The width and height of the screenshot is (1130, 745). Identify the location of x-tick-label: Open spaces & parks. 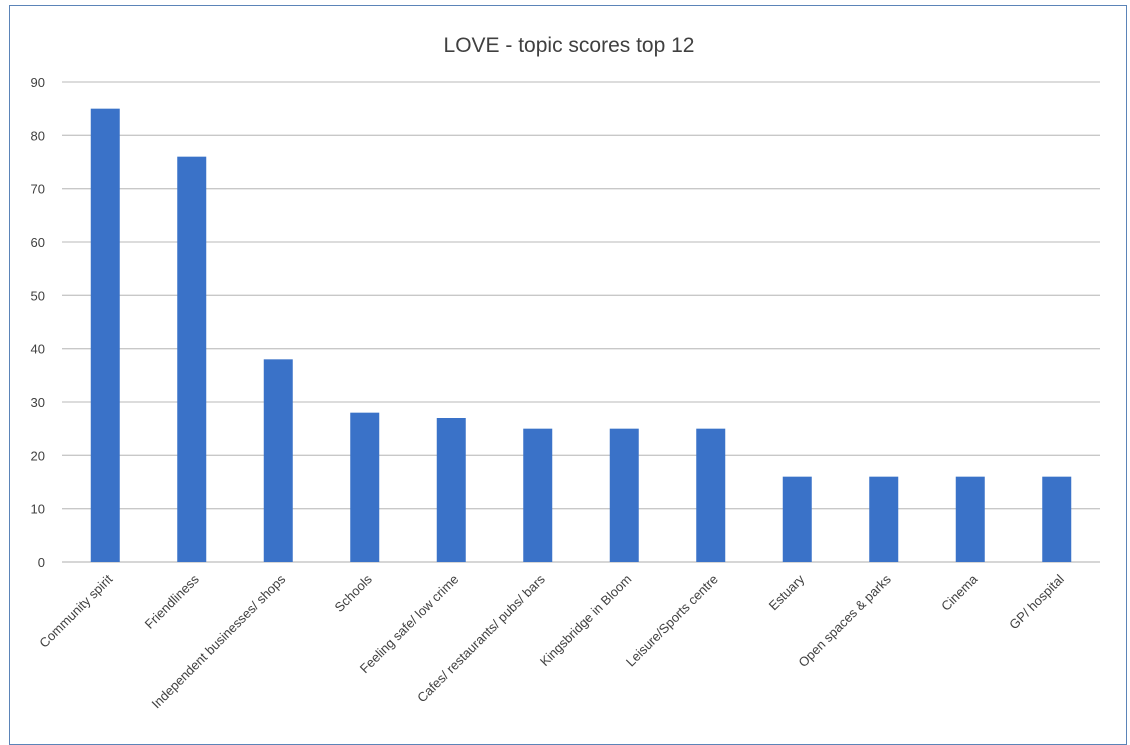
(844, 620).